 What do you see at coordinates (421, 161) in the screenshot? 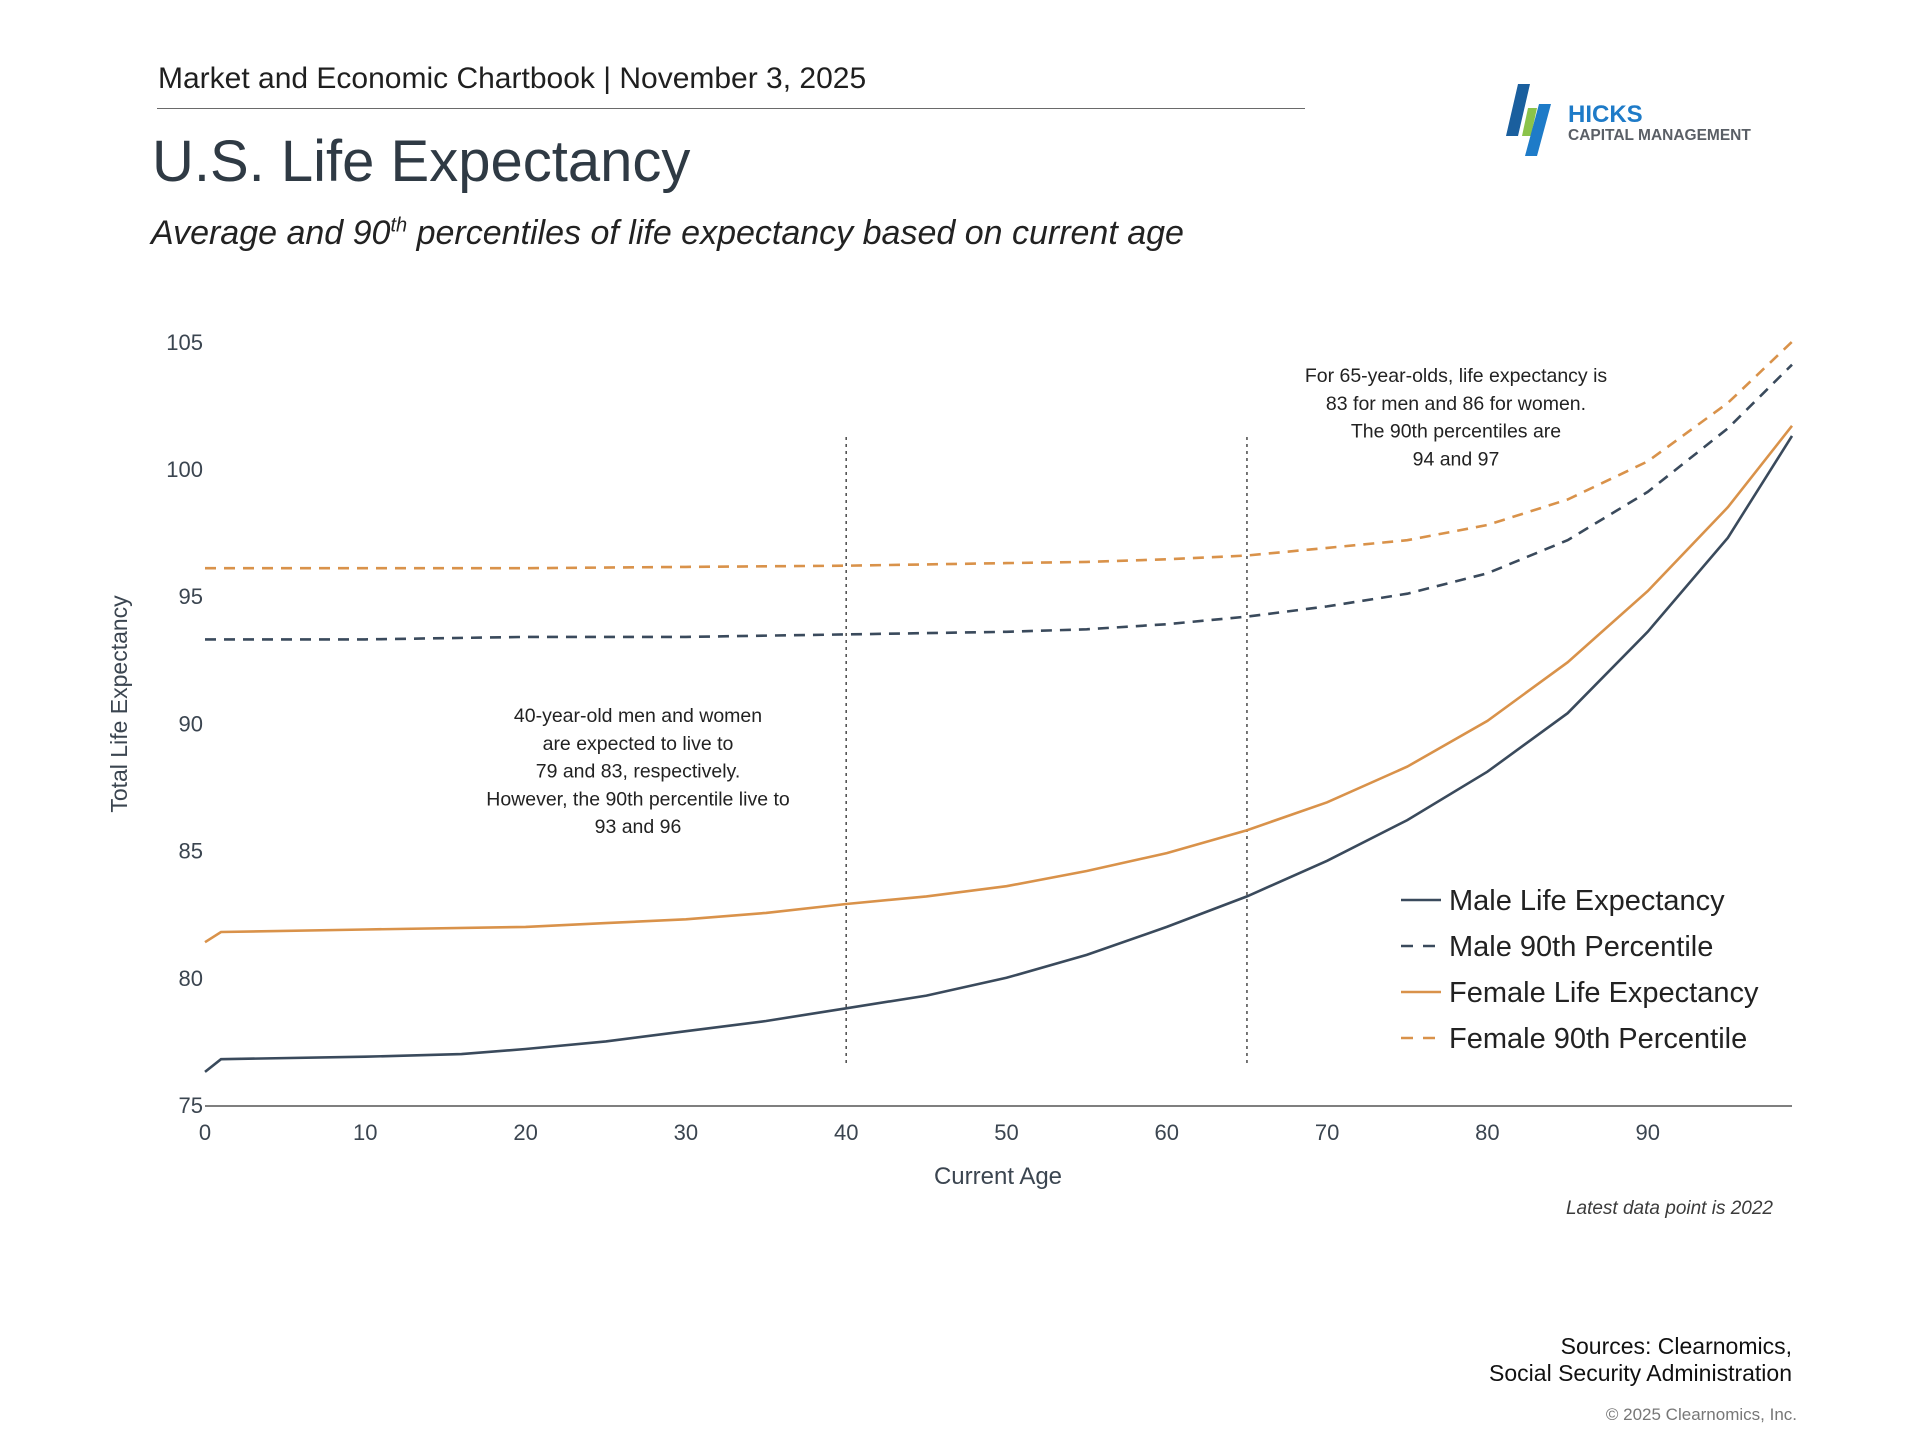
I see `page-title: U.S. Life Expectancy` at bounding box center [421, 161].